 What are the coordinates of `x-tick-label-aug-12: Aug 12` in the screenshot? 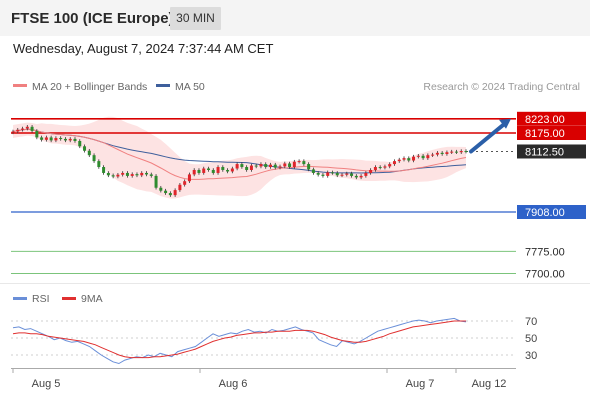 It's located at (489, 384).